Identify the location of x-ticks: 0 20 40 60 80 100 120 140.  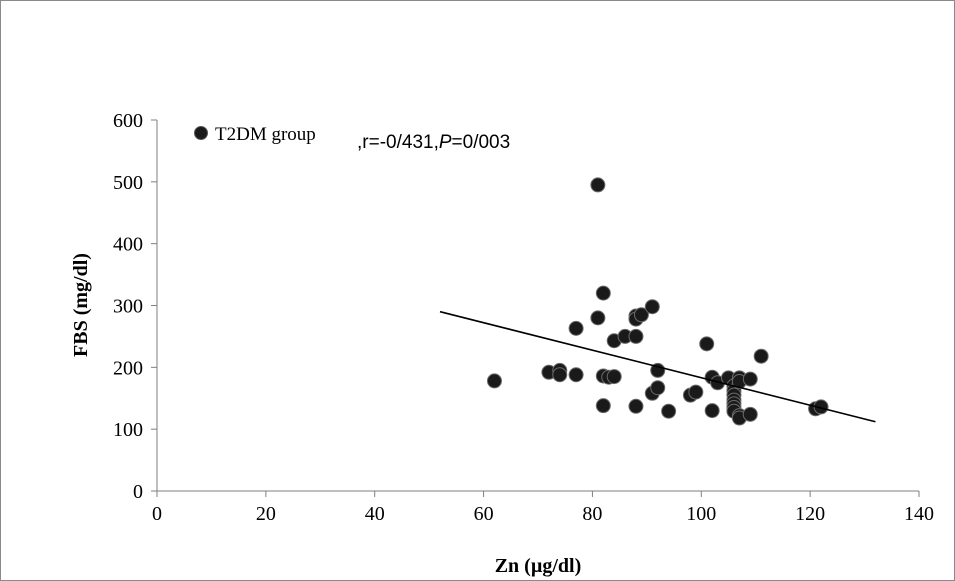
(543, 508).